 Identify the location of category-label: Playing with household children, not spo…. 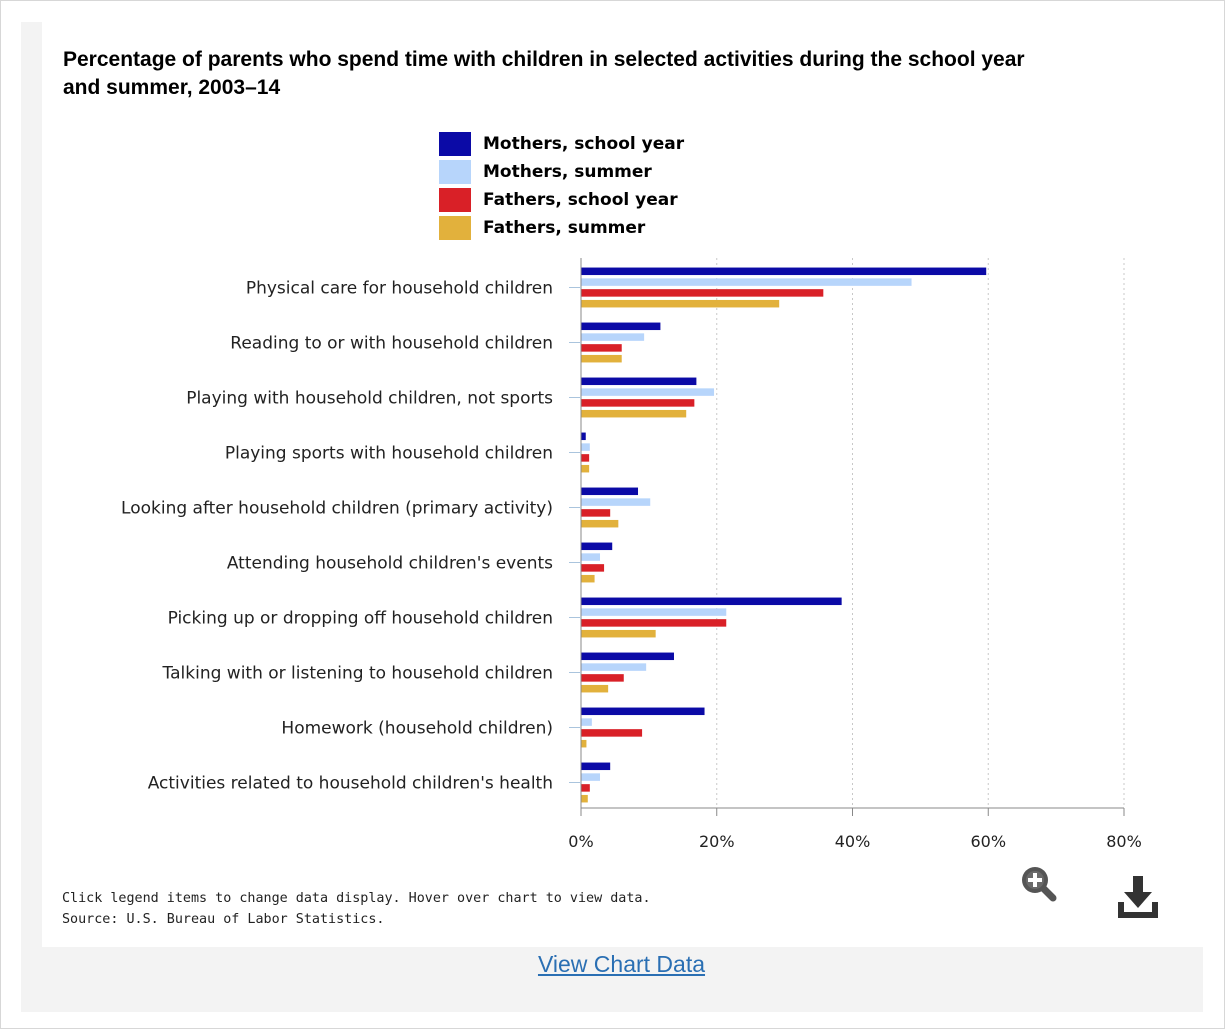
(369, 399).